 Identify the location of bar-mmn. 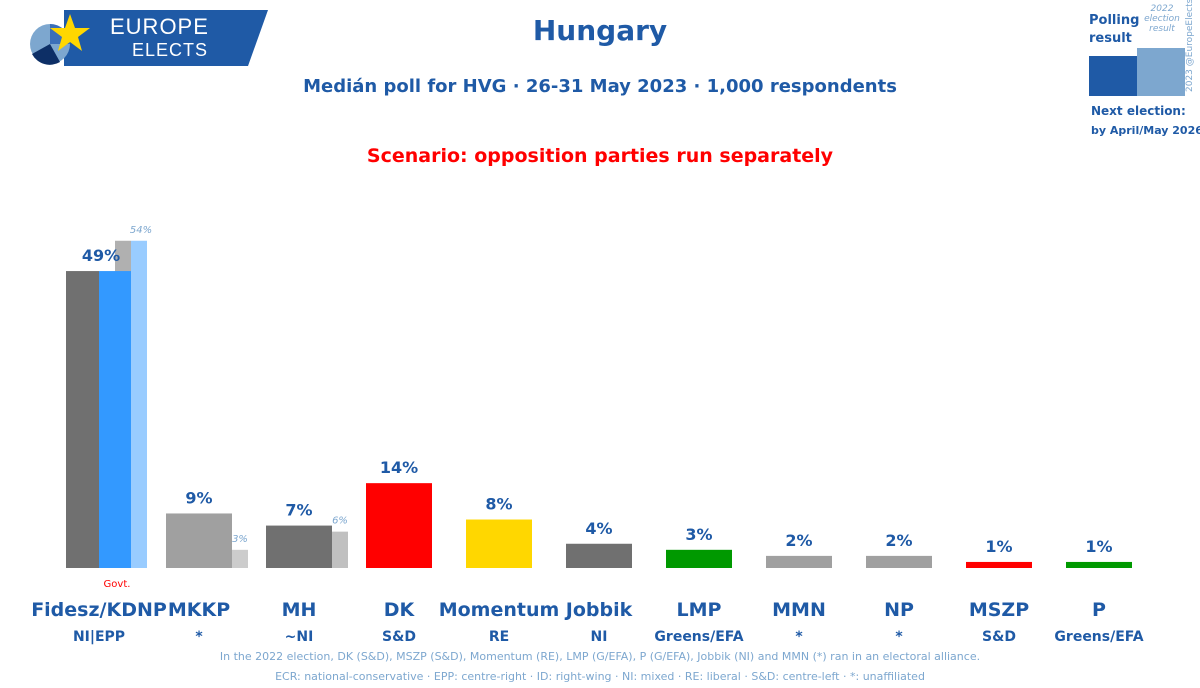
(799, 561).